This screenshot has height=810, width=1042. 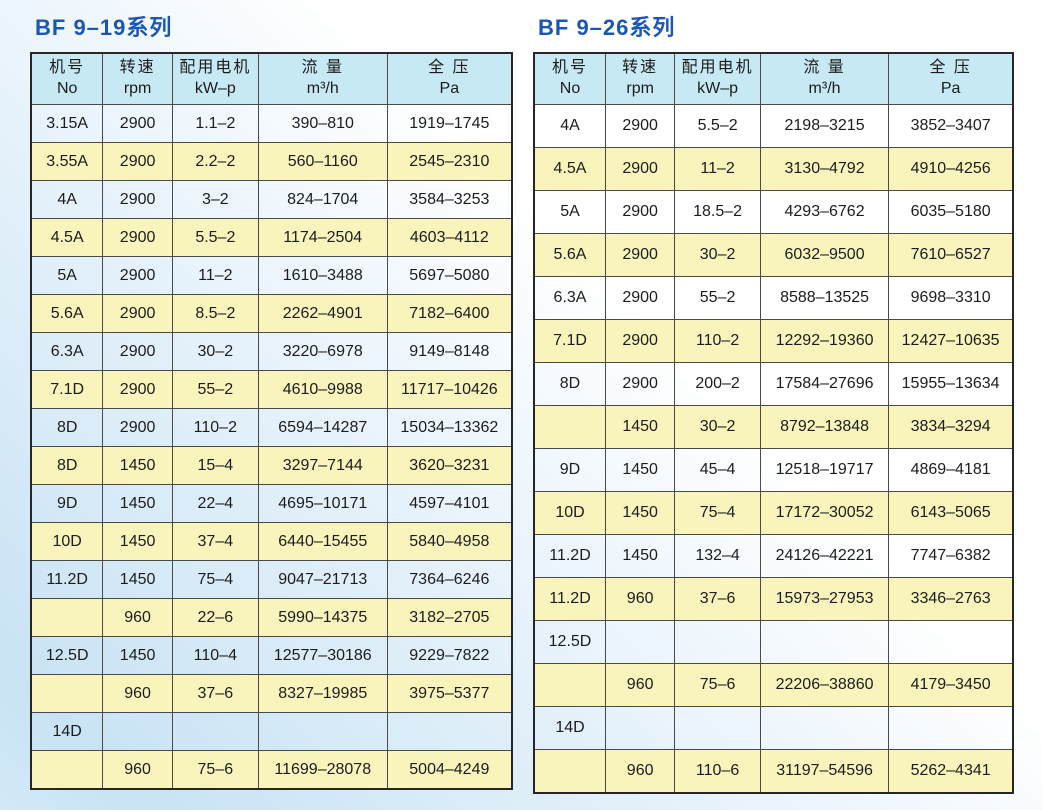 I want to click on table-cell: 3852–3407, so click(x=951, y=126).